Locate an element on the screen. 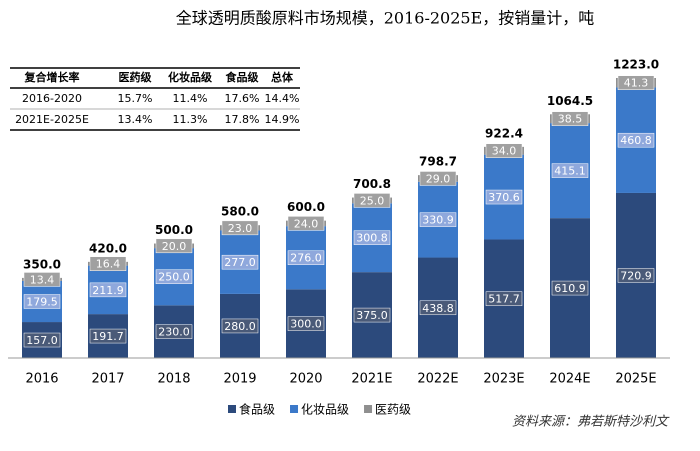 This screenshot has height=451, width=700. table-cell: 14.4% is located at coordinates (282, 98).